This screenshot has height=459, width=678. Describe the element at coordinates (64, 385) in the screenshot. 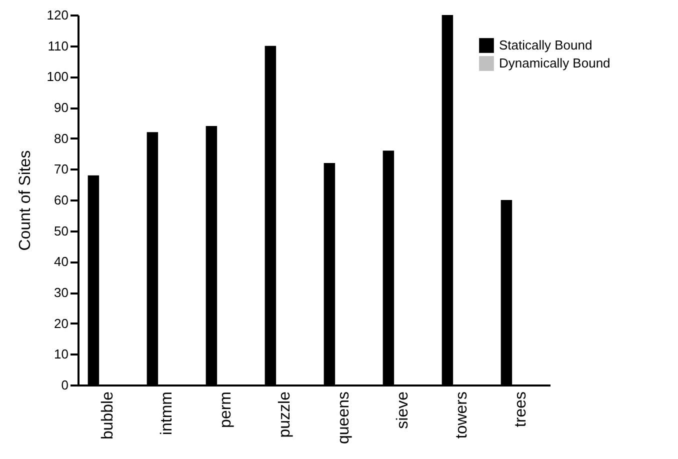

I see `y-tick-label: 0` at that location.